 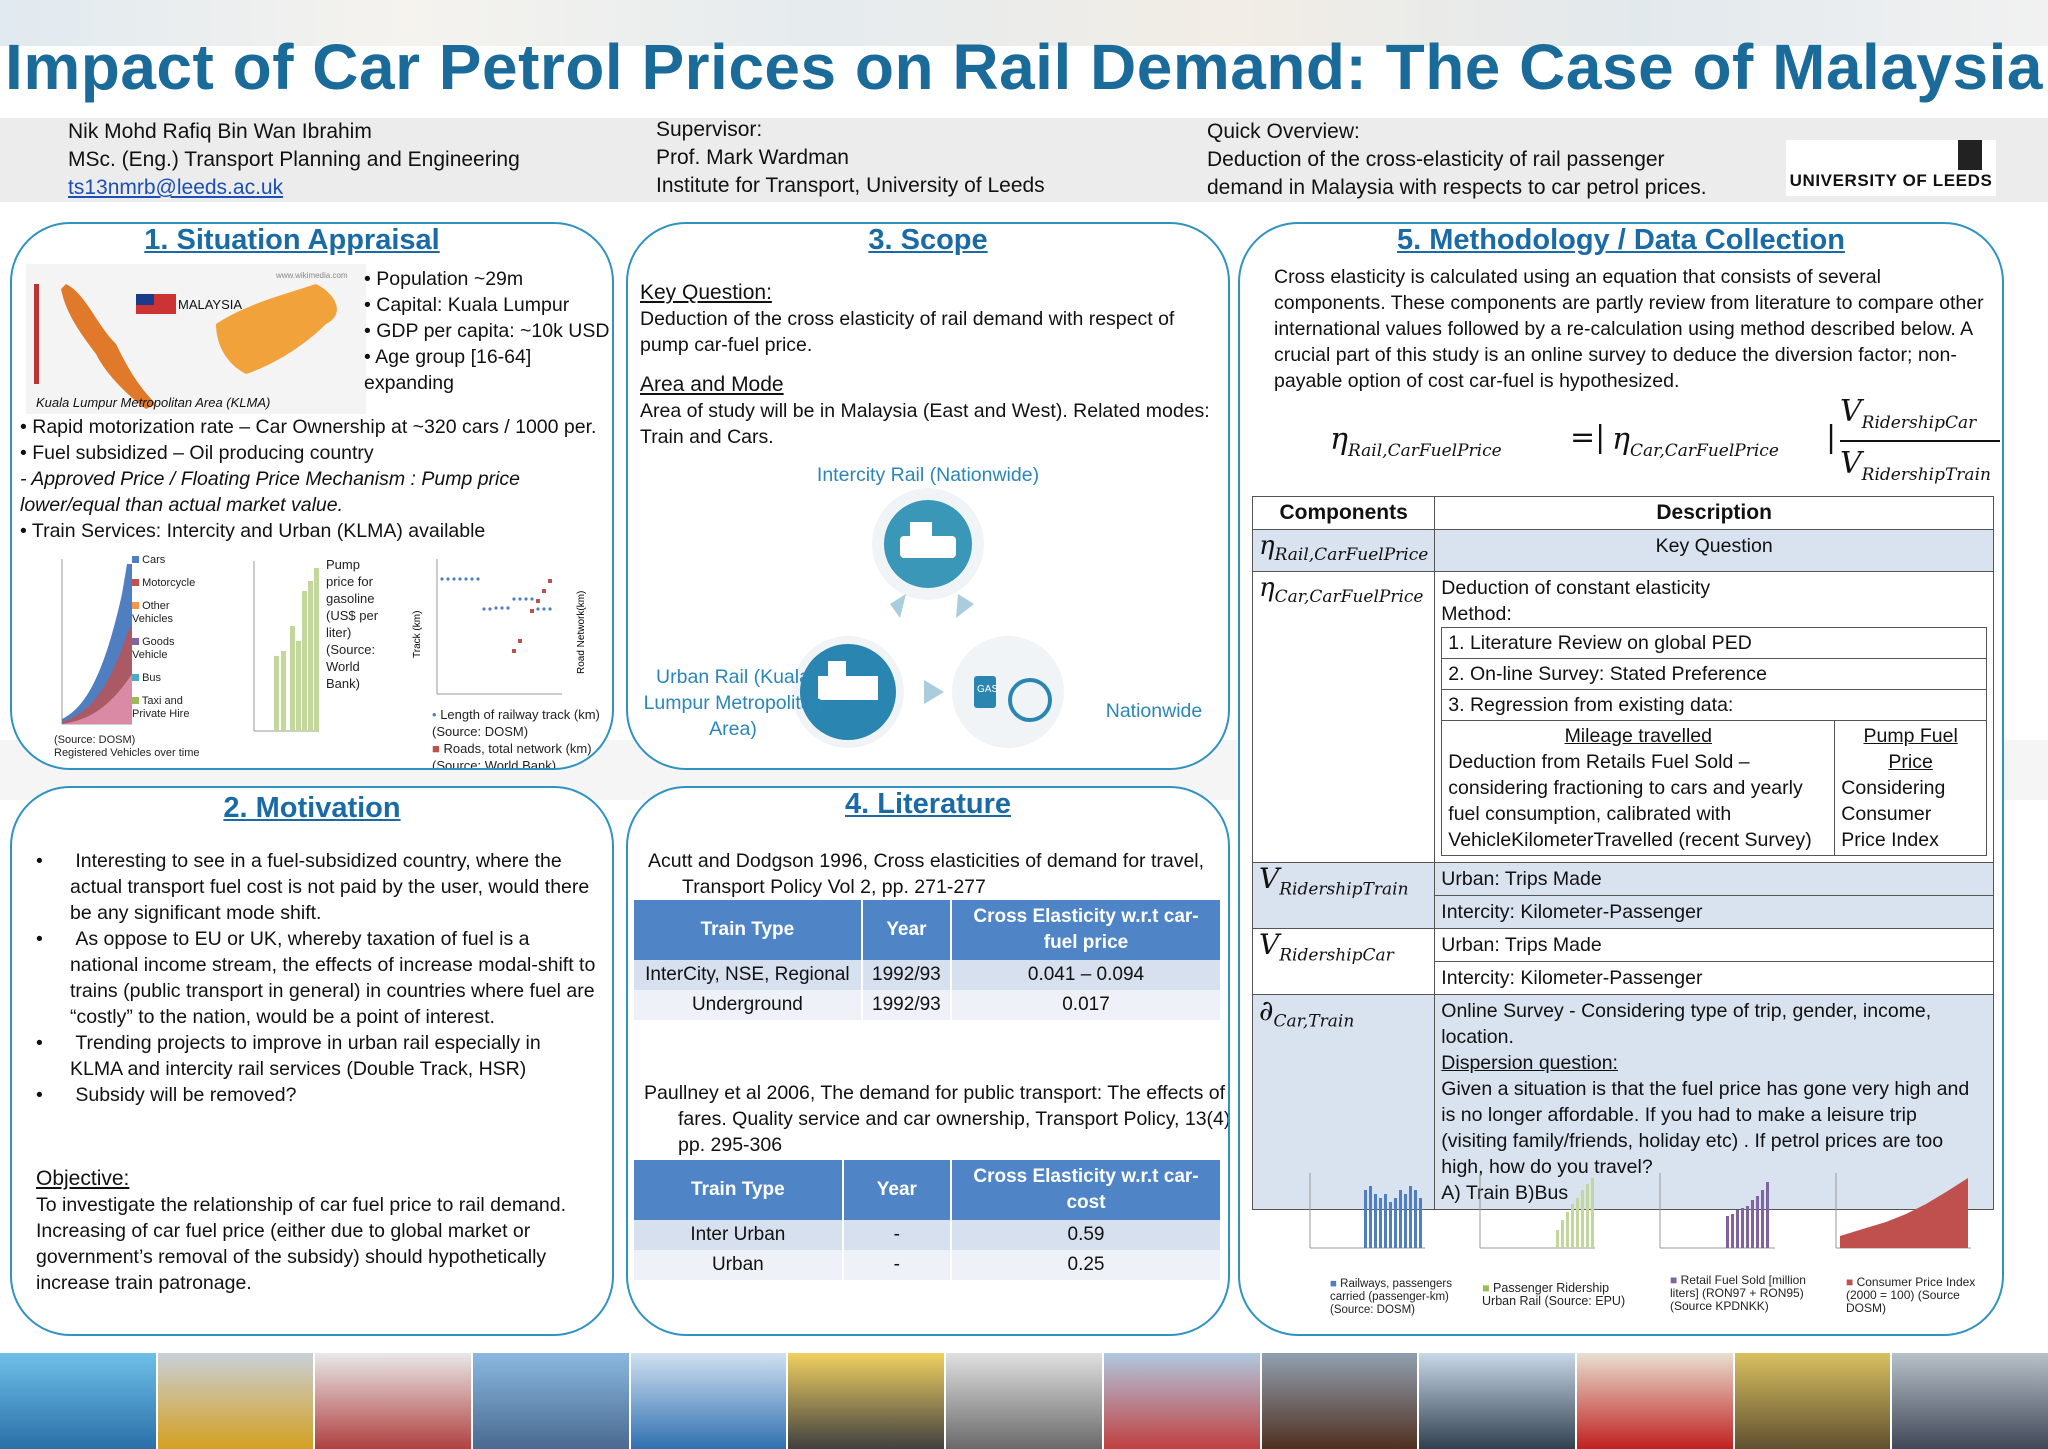 What do you see at coordinates (166, 1095) in the screenshot?
I see `motivation-bullet-4: • Subsidy will be removed?` at bounding box center [166, 1095].